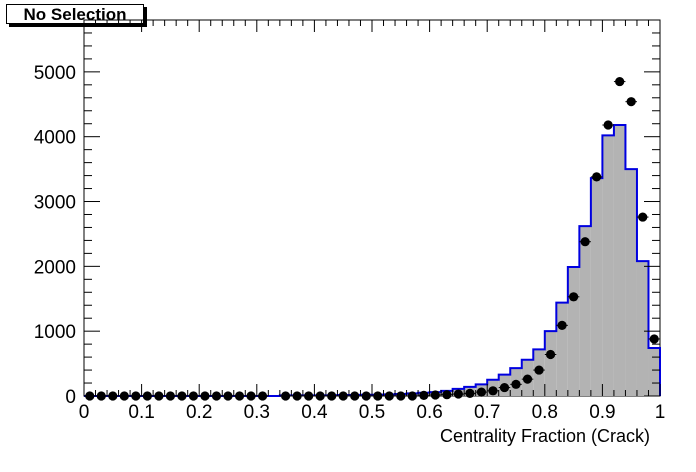 The image size is (696, 472). I want to click on x-tick-label: 0.3, so click(257, 412).